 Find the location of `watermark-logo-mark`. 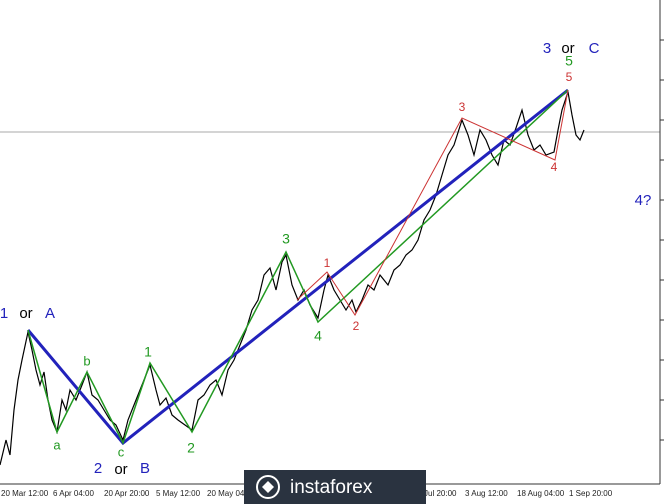

watermark-logo-mark is located at coordinates (268, 487).